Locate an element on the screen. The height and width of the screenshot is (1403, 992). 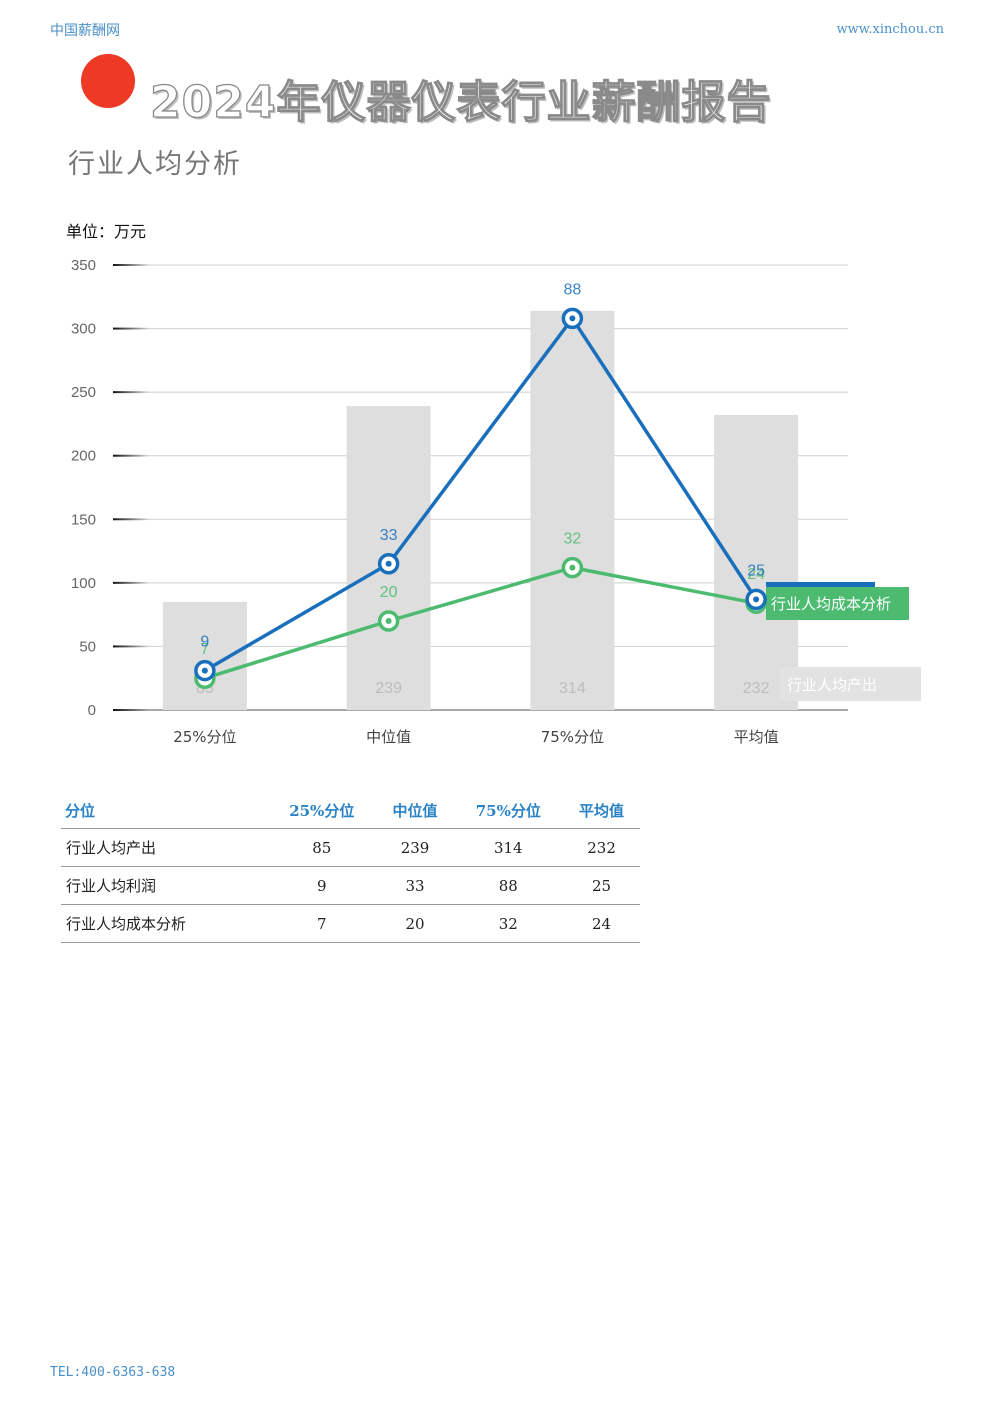
y-tick-label: 250 is located at coordinates (83, 392).